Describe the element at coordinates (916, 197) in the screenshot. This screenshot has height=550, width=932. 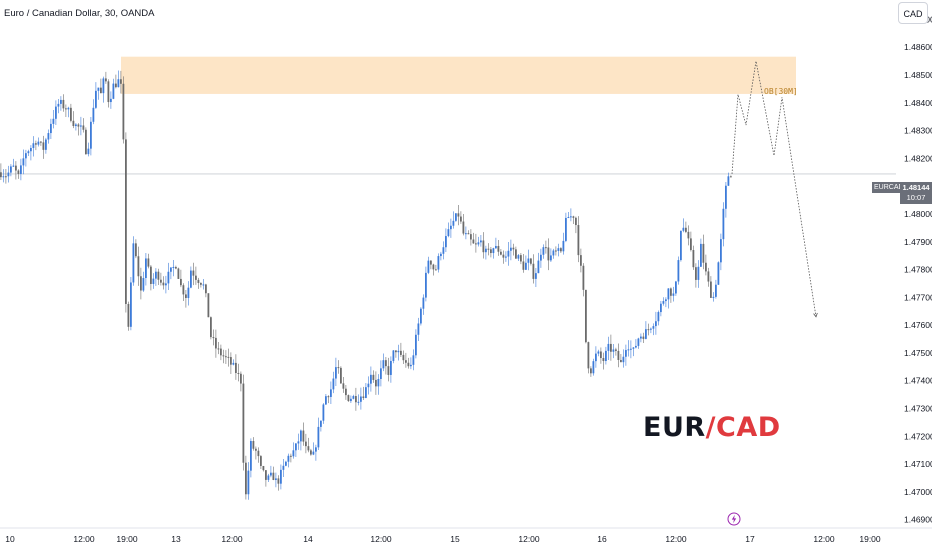
I see `bar-countdown: 10:07` at that location.